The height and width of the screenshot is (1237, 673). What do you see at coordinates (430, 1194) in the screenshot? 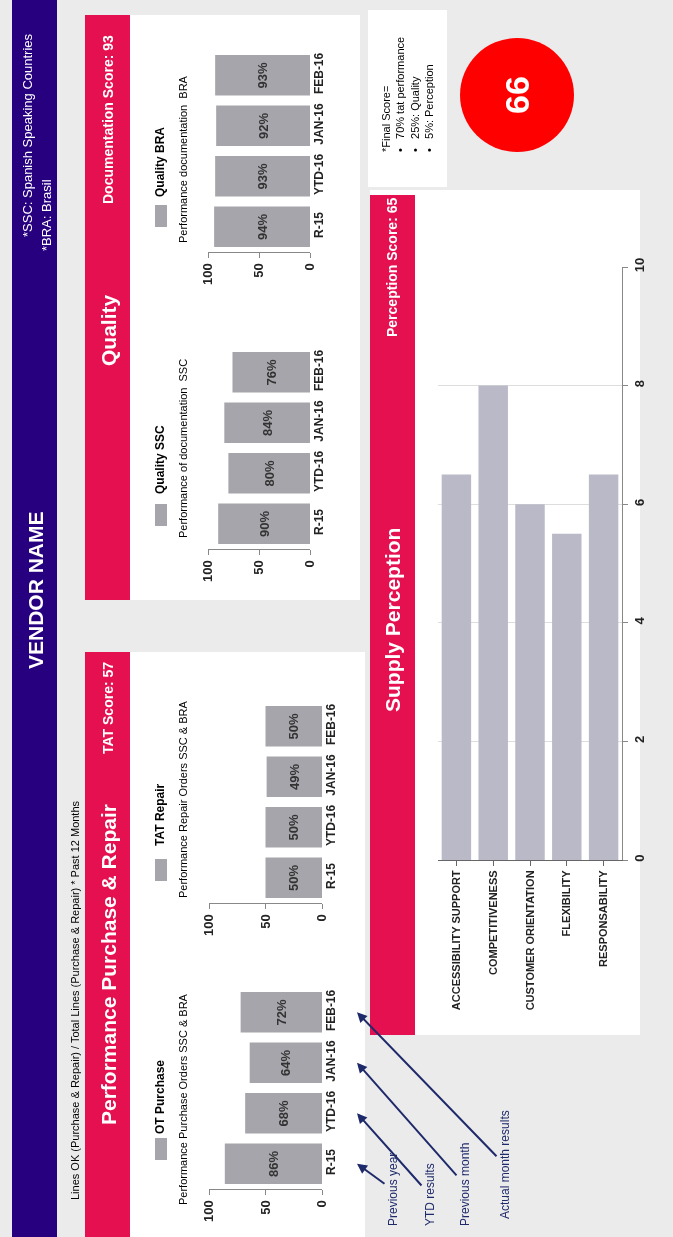
I see `text: YTD results` at bounding box center [430, 1194].